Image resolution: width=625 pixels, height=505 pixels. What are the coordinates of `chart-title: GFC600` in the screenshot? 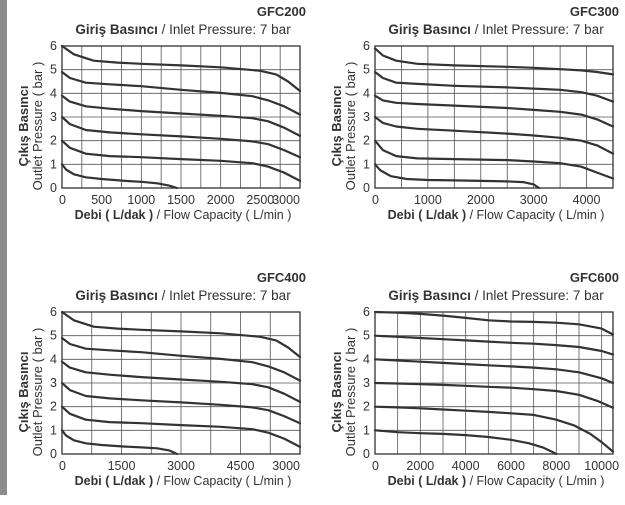 It's located at (594, 277).